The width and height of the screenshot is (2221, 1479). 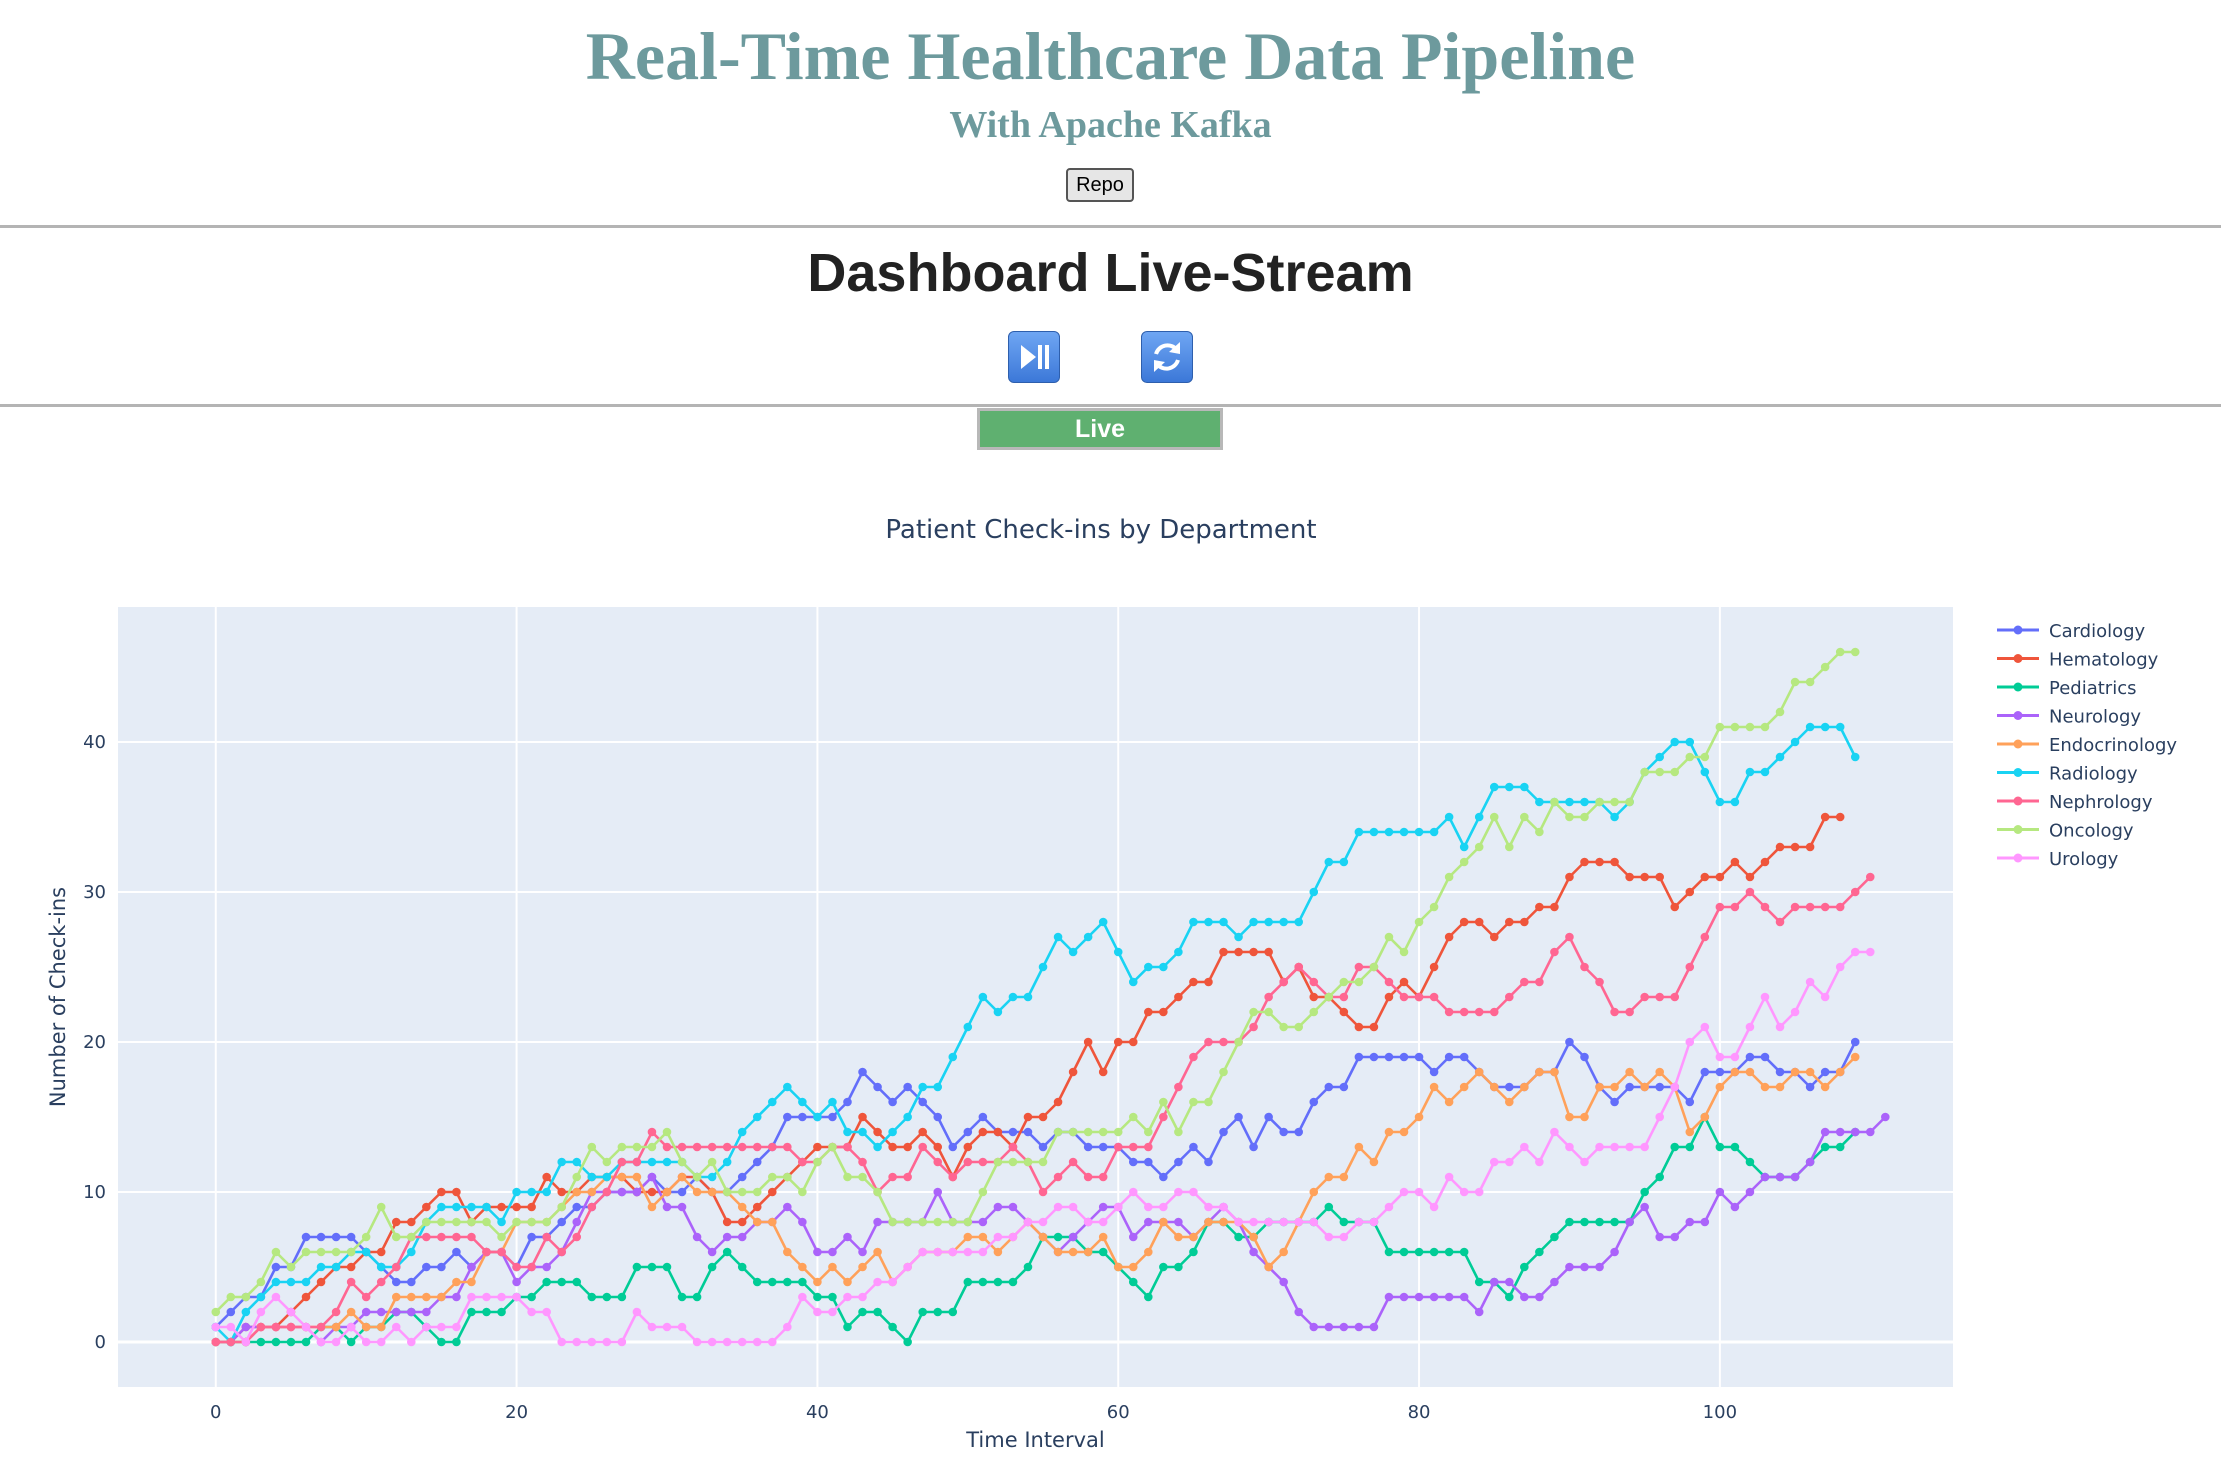 What do you see at coordinates (1167, 357) in the screenshot?
I see `refresh-button` at bounding box center [1167, 357].